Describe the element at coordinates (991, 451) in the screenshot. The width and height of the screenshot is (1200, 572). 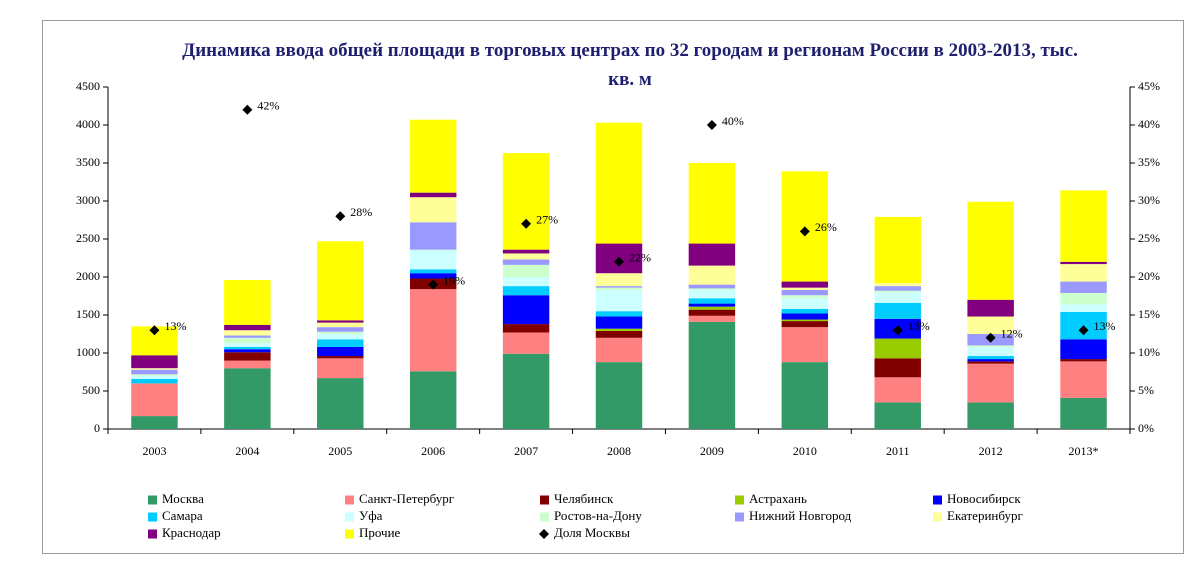
I see `x-tick-label: 2012` at that location.